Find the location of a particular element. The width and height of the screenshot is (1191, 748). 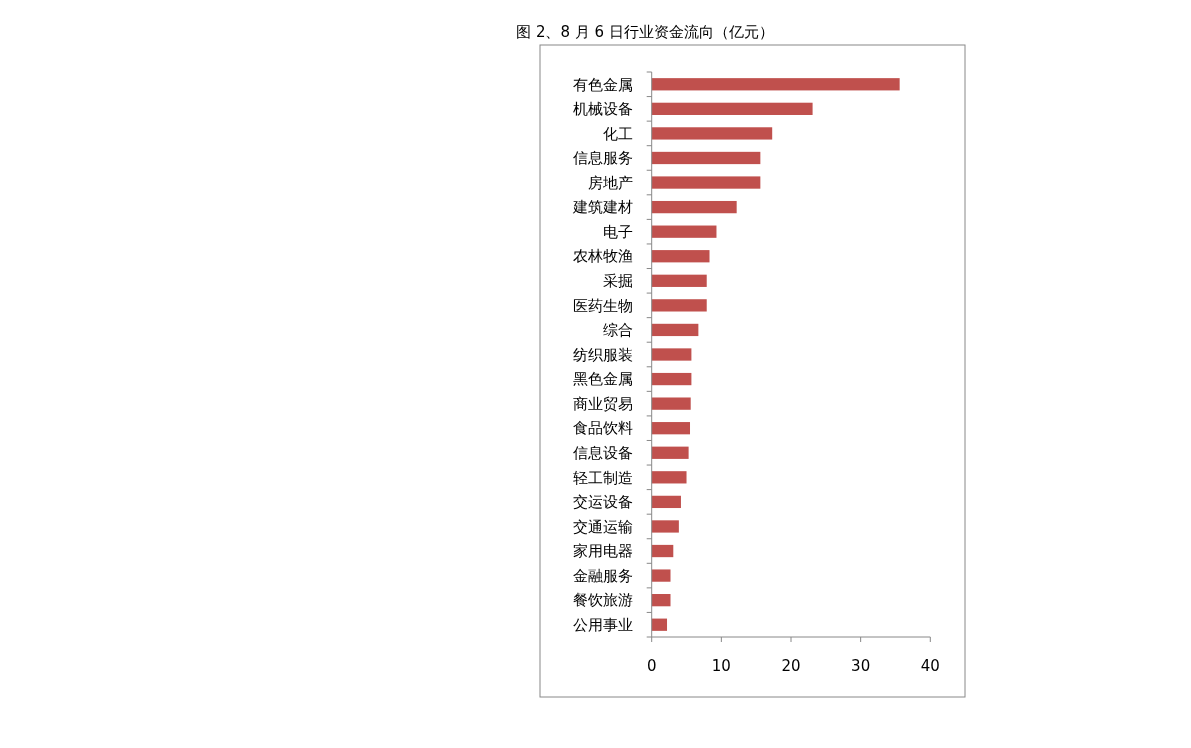

y-tick-label: 餐饮旅游 is located at coordinates (603, 600).